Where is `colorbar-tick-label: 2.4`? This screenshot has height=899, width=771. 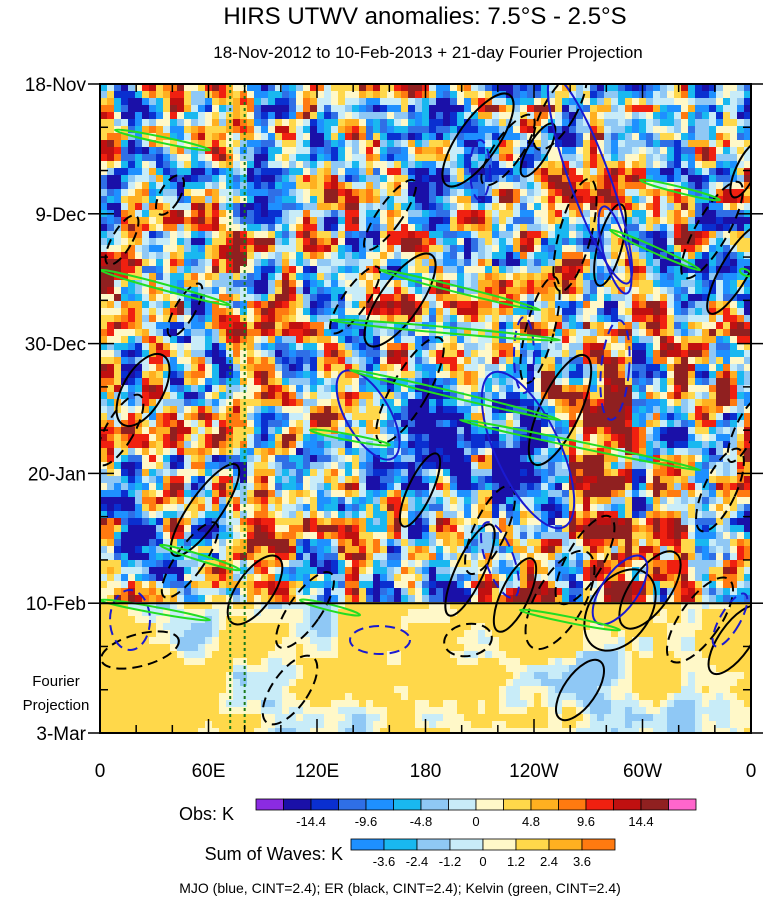
colorbar-tick-label: 2.4 is located at coordinates (549, 861).